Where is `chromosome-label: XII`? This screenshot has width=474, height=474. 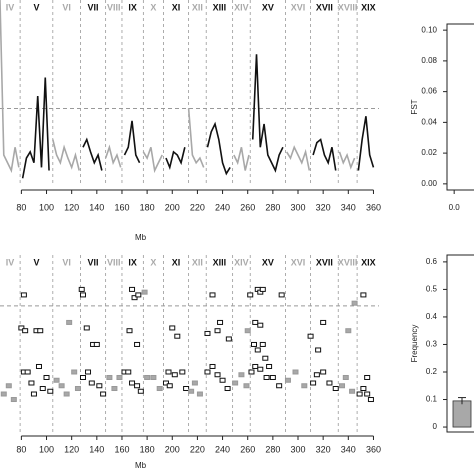
chromosome-label: XII is located at coordinates (197, 262).